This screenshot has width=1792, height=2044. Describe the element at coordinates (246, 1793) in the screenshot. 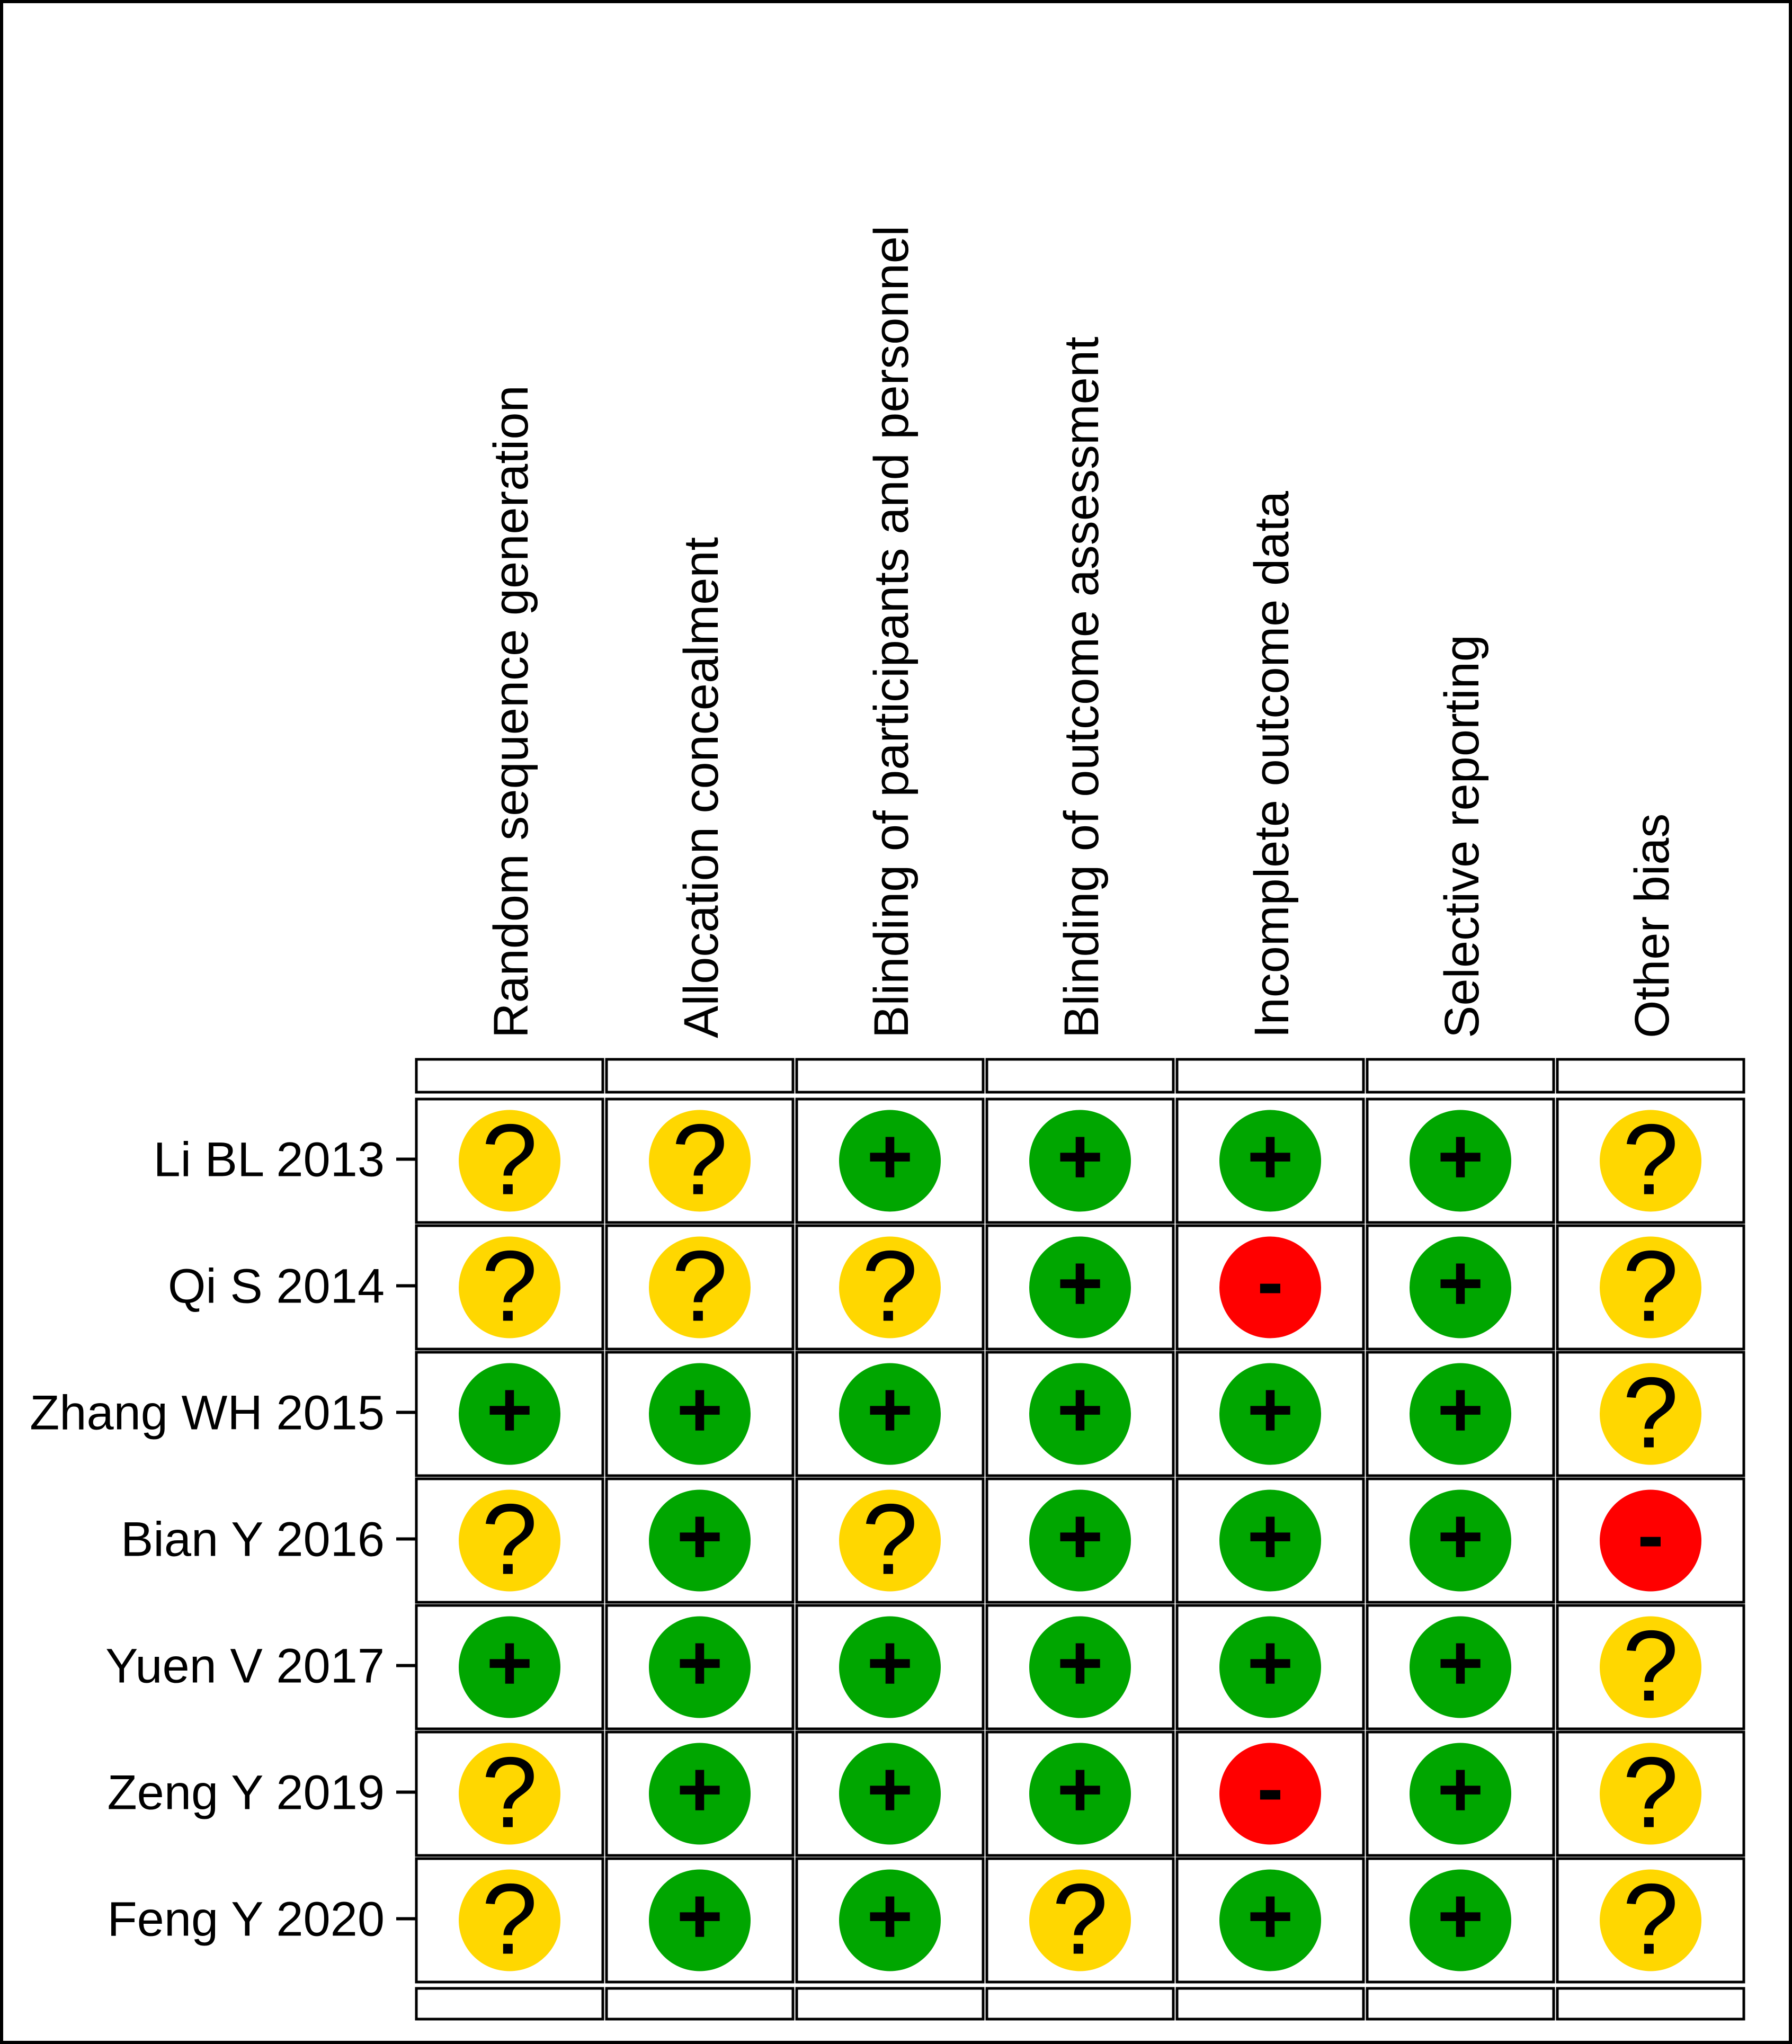

I see `study-label: Zeng Y 2019` at that location.